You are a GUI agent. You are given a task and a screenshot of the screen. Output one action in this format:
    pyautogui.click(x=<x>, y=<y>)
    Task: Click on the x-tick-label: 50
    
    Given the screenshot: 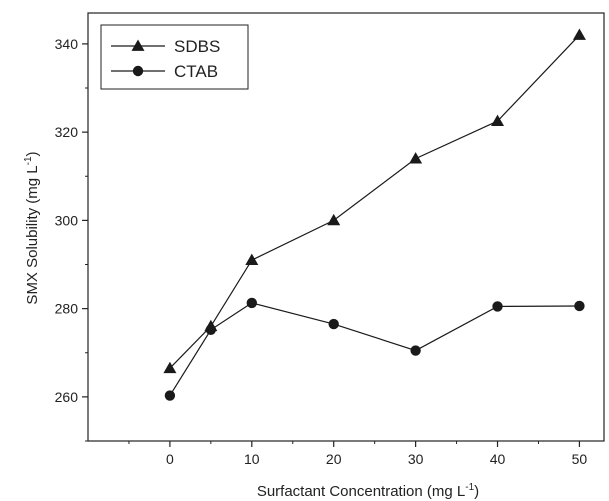 What is the action you would take?
    pyautogui.click(x=580, y=459)
    